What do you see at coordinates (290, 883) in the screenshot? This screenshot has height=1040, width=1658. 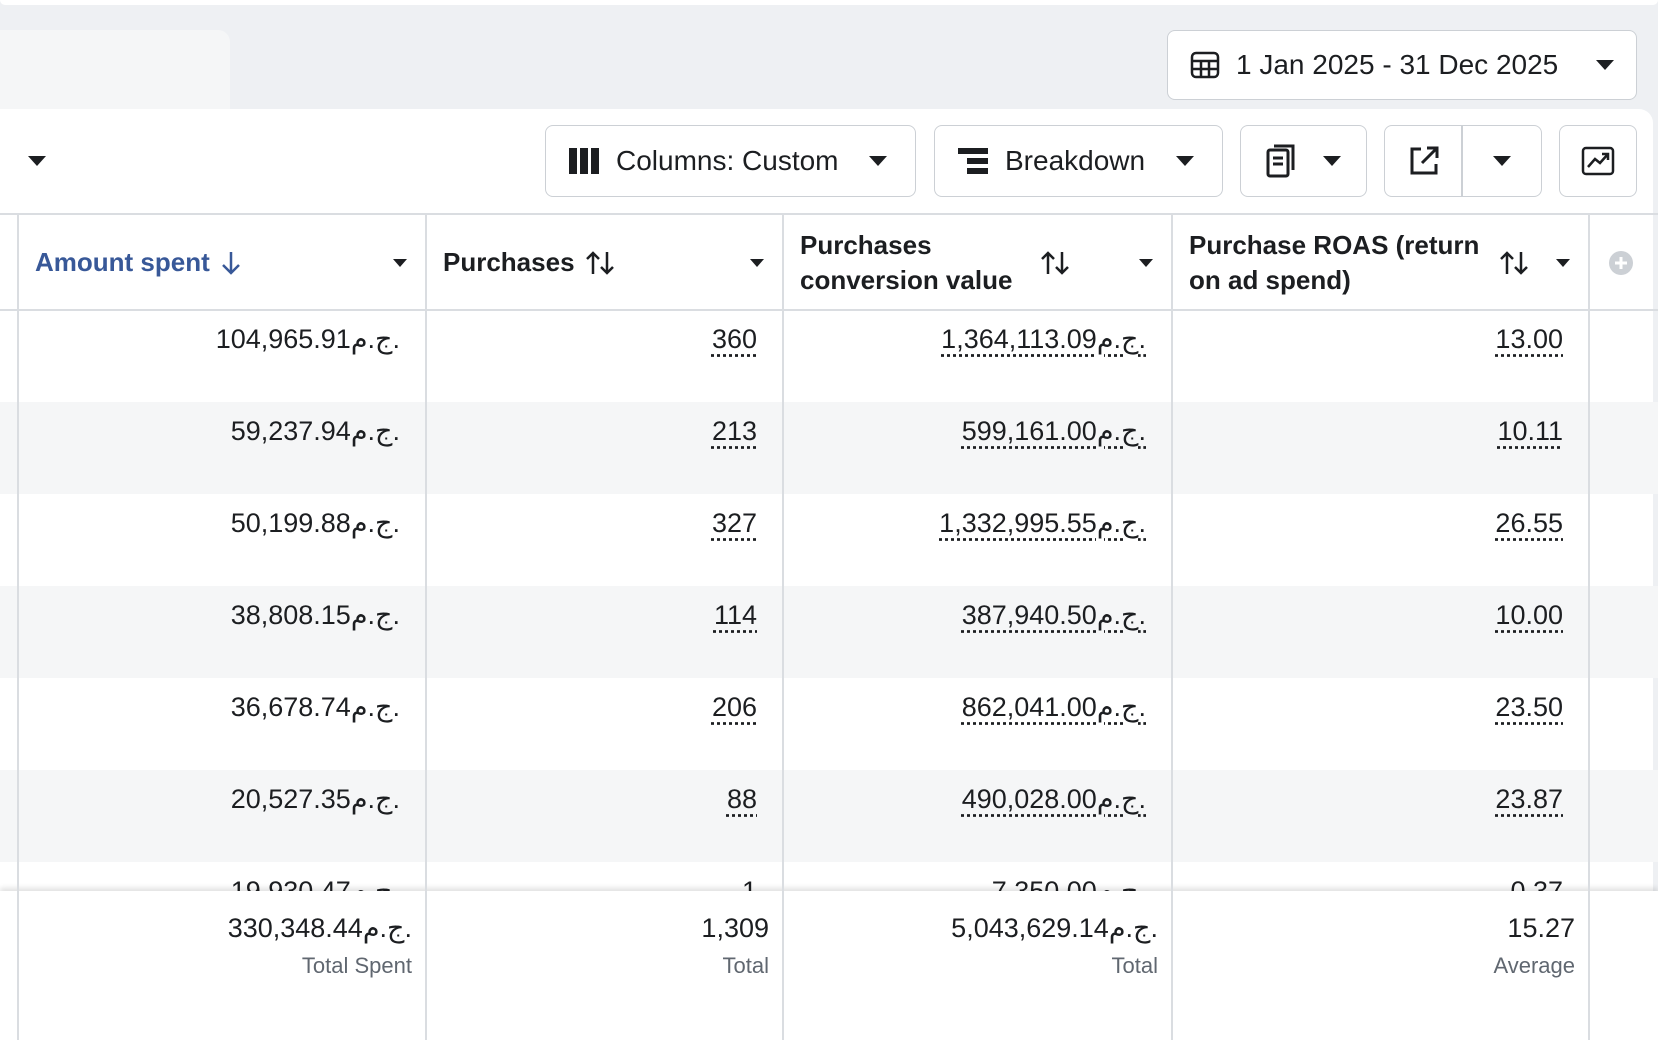 I see `amount: 19,930.47` at bounding box center [290, 883].